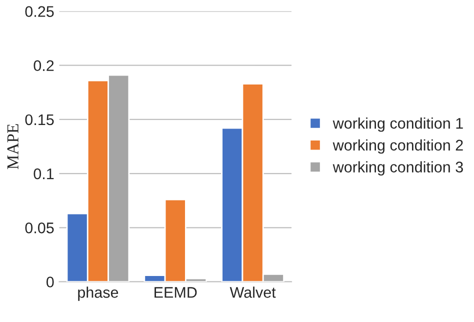 This screenshot has height=322, width=474. What do you see at coordinates (397, 168) in the screenshot?
I see `legend-label: working condition 3` at bounding box center [397, 168].